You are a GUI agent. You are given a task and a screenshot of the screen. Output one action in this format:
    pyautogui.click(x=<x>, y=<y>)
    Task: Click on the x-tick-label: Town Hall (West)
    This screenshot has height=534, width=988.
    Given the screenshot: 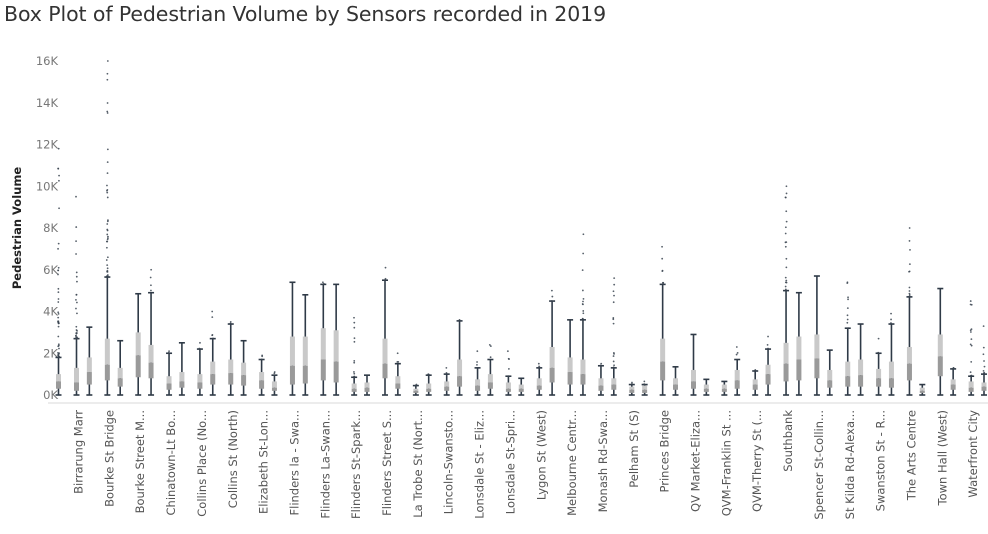 What is the action you would take?
    pyautogui.click(x=942, y=458)
    